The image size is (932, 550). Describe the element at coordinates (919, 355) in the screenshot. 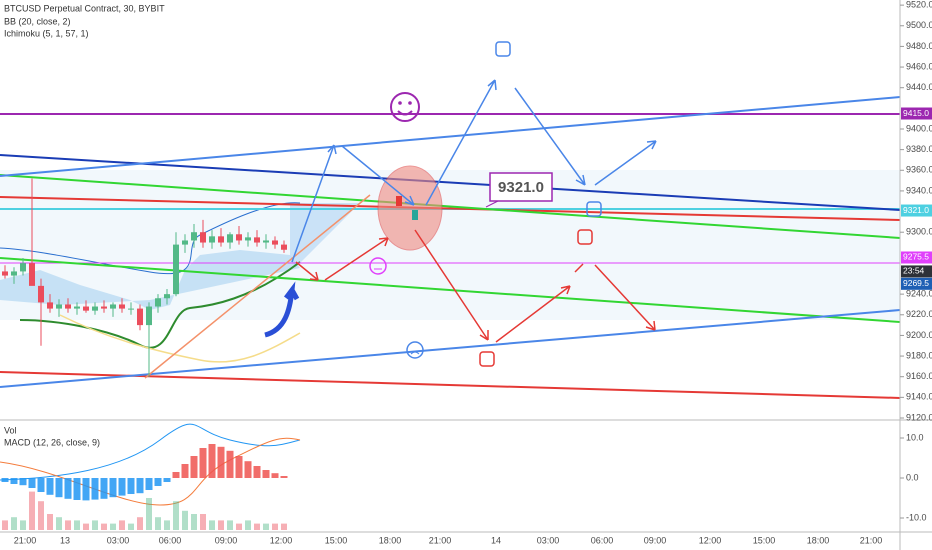

I see `y-tick-label: 9180.0` at that location.